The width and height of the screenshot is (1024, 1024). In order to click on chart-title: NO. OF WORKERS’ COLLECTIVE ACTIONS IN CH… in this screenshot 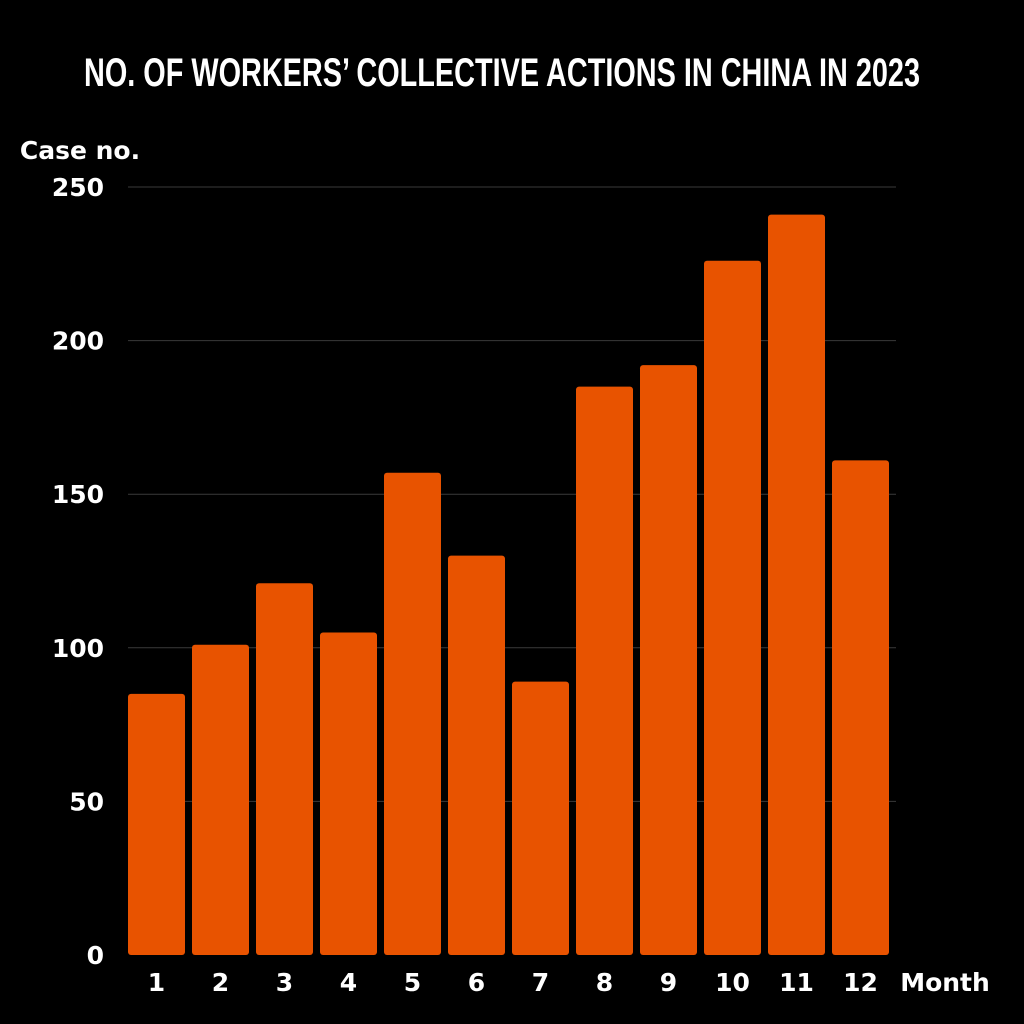, I will do `click(502, 73)`.